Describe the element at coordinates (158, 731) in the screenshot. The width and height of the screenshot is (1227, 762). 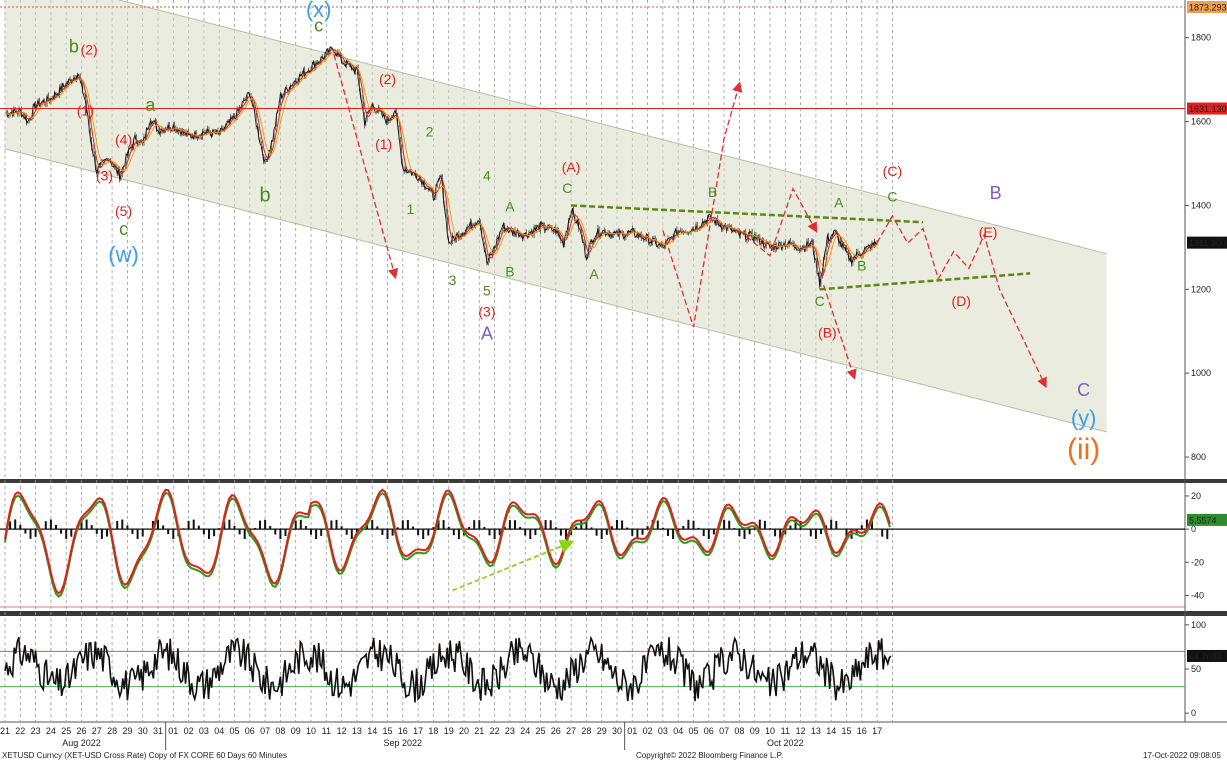
I see `day-label: 31` at that location.